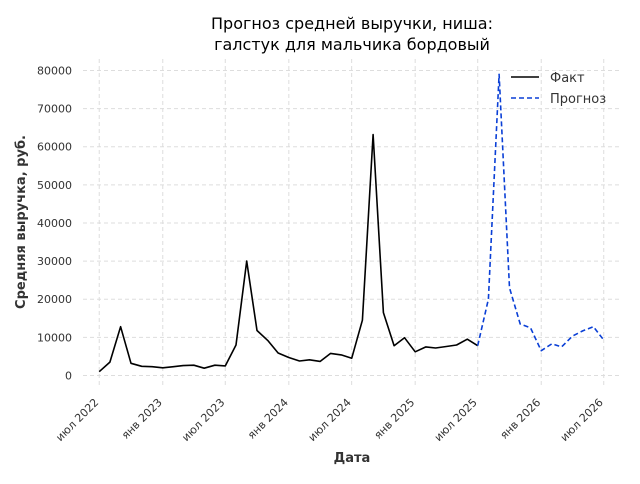 This screenshot has width=640, height=484. What do you see at coordinates (54, 337) in the screenshot?
I see `y-tick-label: 10000` at bounding box center [54, 337].